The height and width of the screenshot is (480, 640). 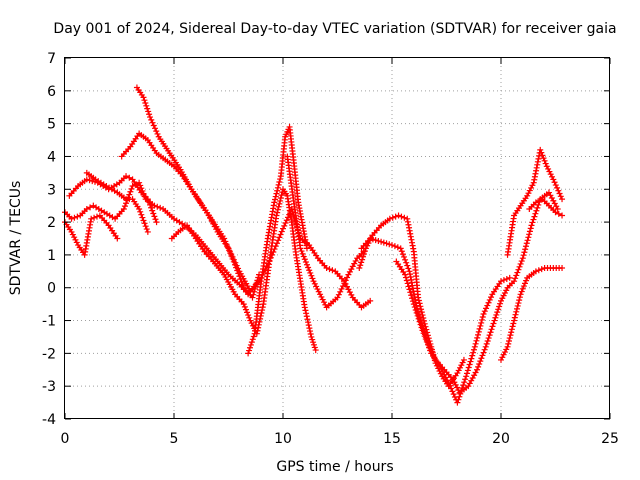 I want to click on x-tick-label: 15, so click(x=392, y=439).